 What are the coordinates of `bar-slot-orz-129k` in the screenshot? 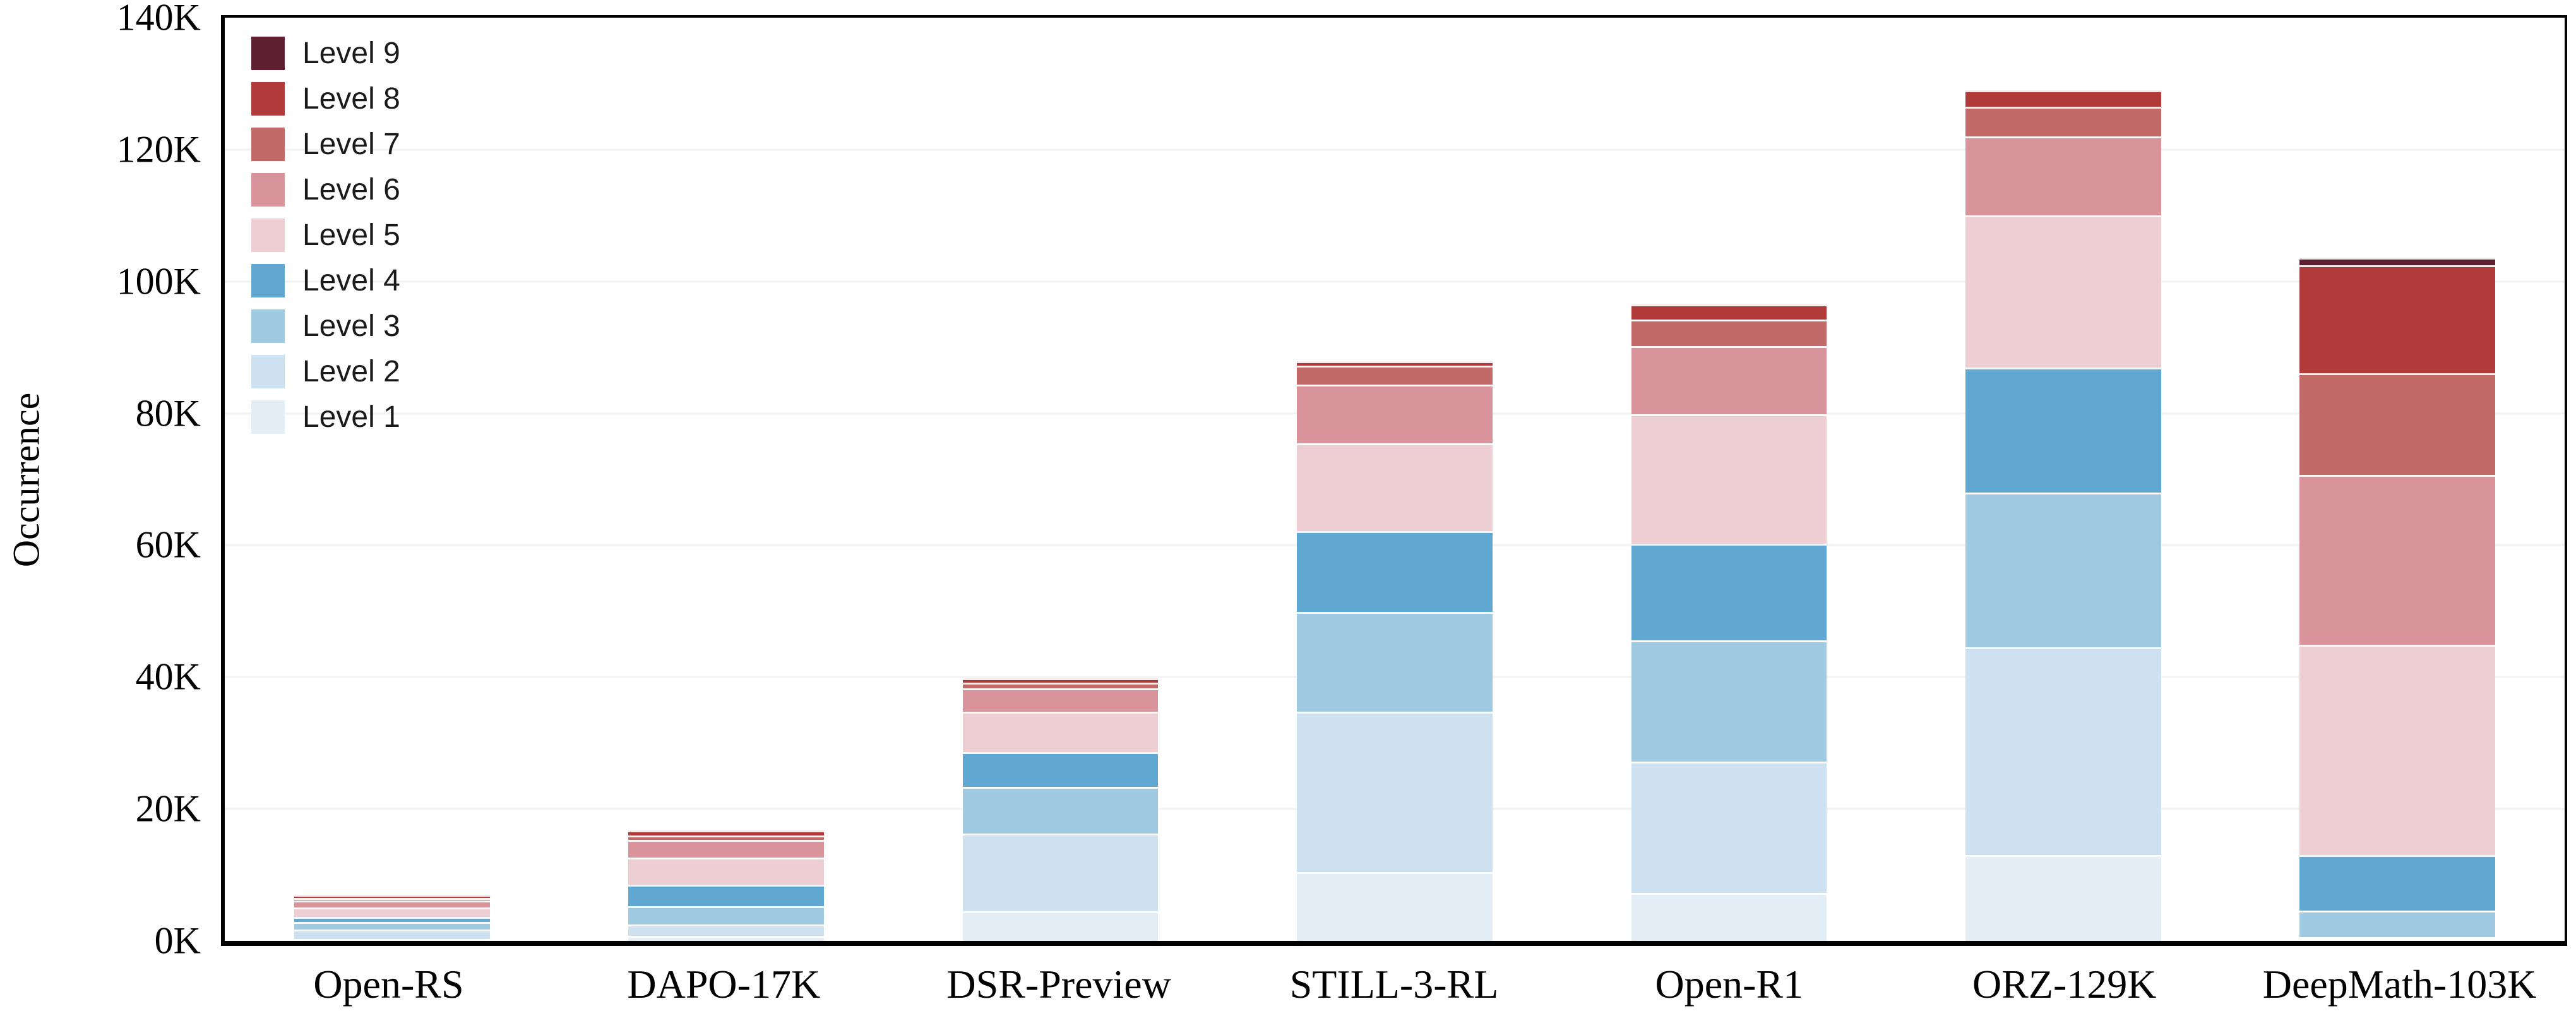 It's located at (2063, 479).